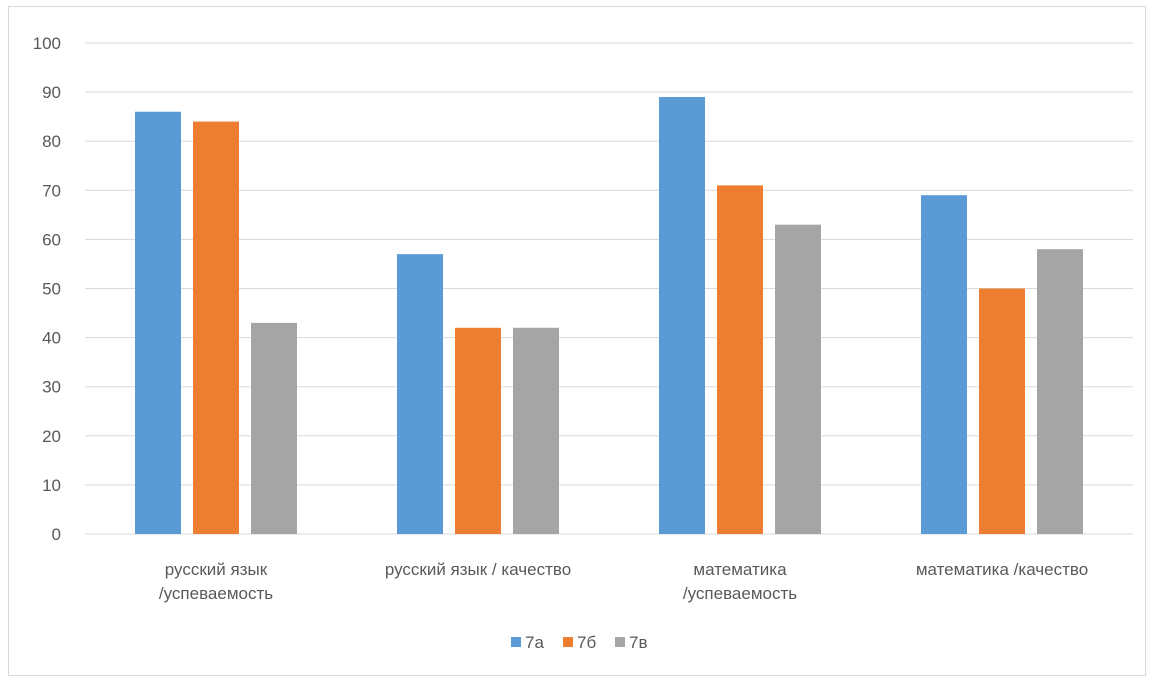 This screenshot has height=682, width=1149. What do you see at coordinates (516, 642) in the screenshot?
I see `legend-swatch-7а` at bounding box center [516, 642].